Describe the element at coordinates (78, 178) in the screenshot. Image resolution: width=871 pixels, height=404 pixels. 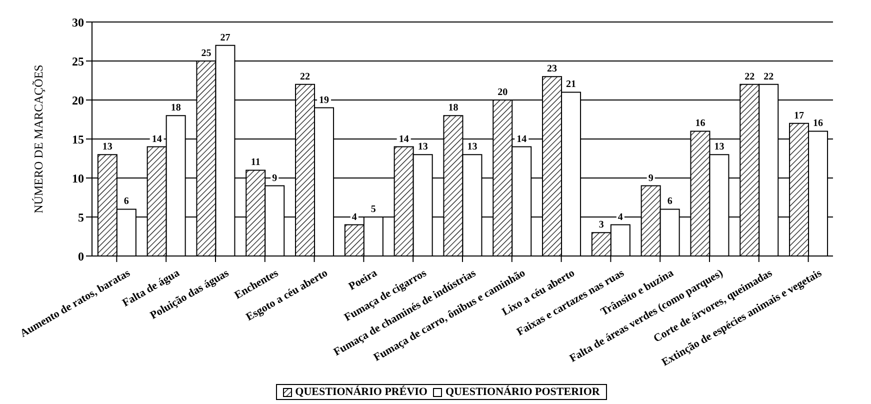
I see `y-tick-label: 10` at that location.